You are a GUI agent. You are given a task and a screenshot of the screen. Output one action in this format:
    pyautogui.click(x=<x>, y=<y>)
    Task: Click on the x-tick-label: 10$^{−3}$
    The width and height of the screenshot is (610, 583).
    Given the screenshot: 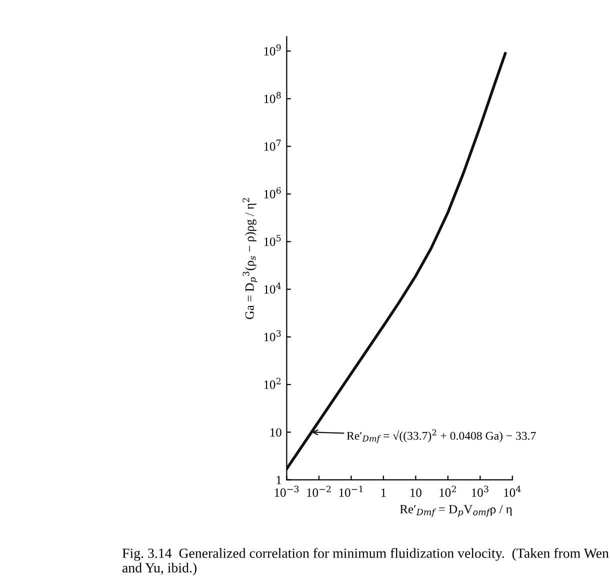 What is the action you would take?
    pyautogui.click(x=286, y=491)
    